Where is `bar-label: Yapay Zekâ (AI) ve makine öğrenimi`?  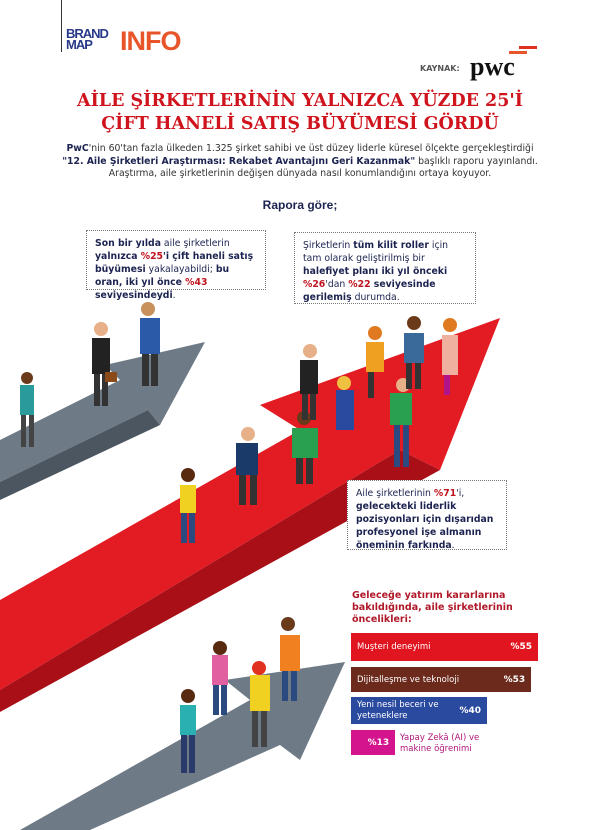 bar-label: Yapay Zekâ (AI) ve makine öğrenimi is located at coordinates (440, 743).